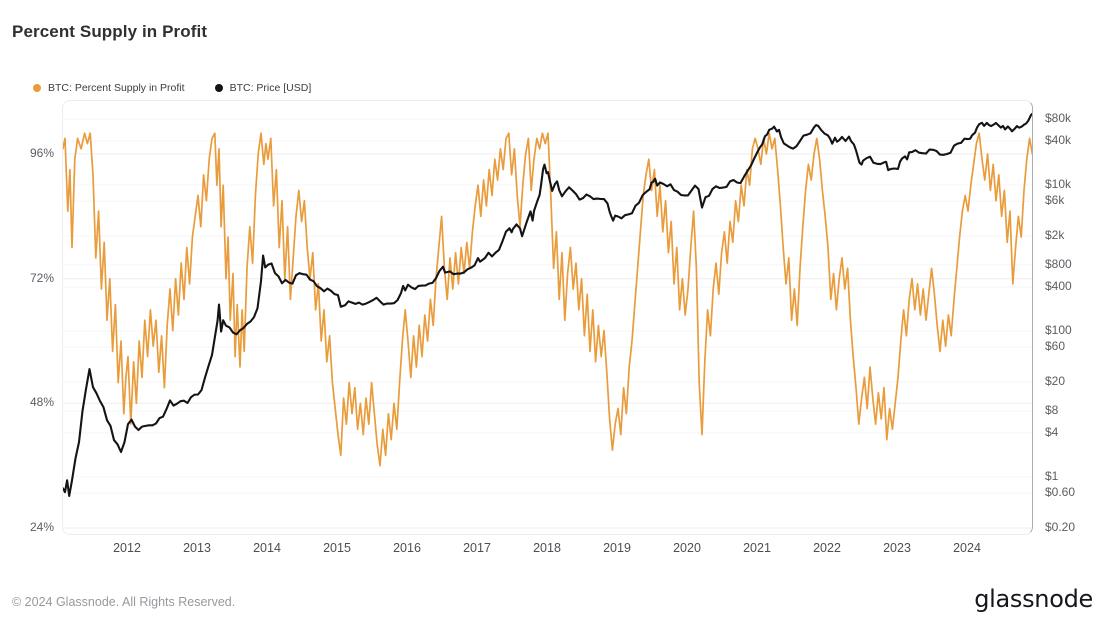  What do you see at coordinates (897, 548) in the screenshot?
I see `x-axis-year-label: 2023` at bounding box center [897, 548].